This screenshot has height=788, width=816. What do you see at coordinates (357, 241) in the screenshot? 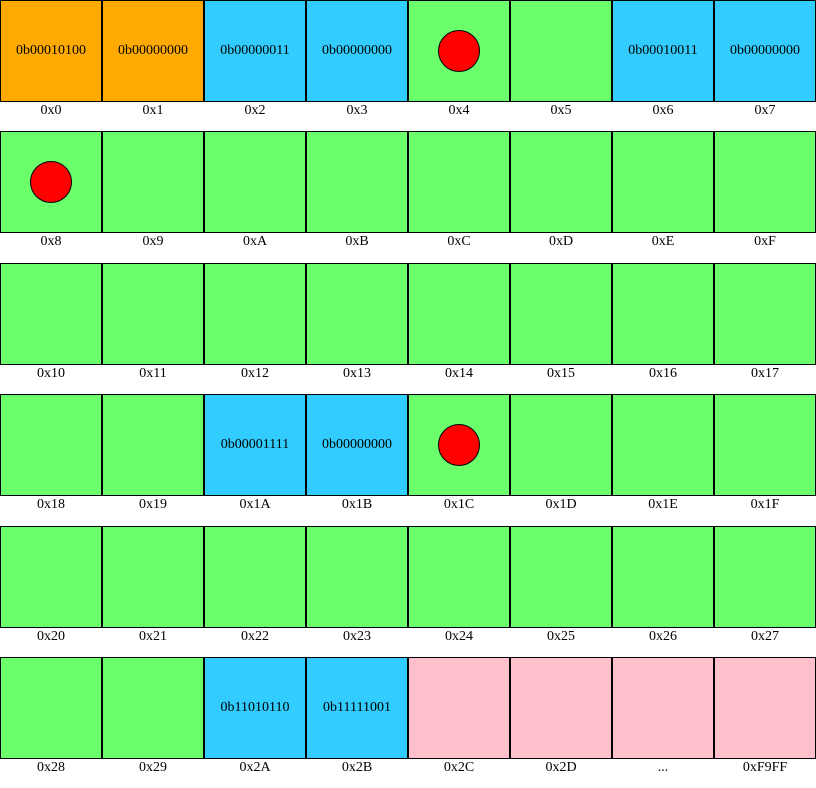
I see `address-label: 0xB` at bounding box center [357, 241].